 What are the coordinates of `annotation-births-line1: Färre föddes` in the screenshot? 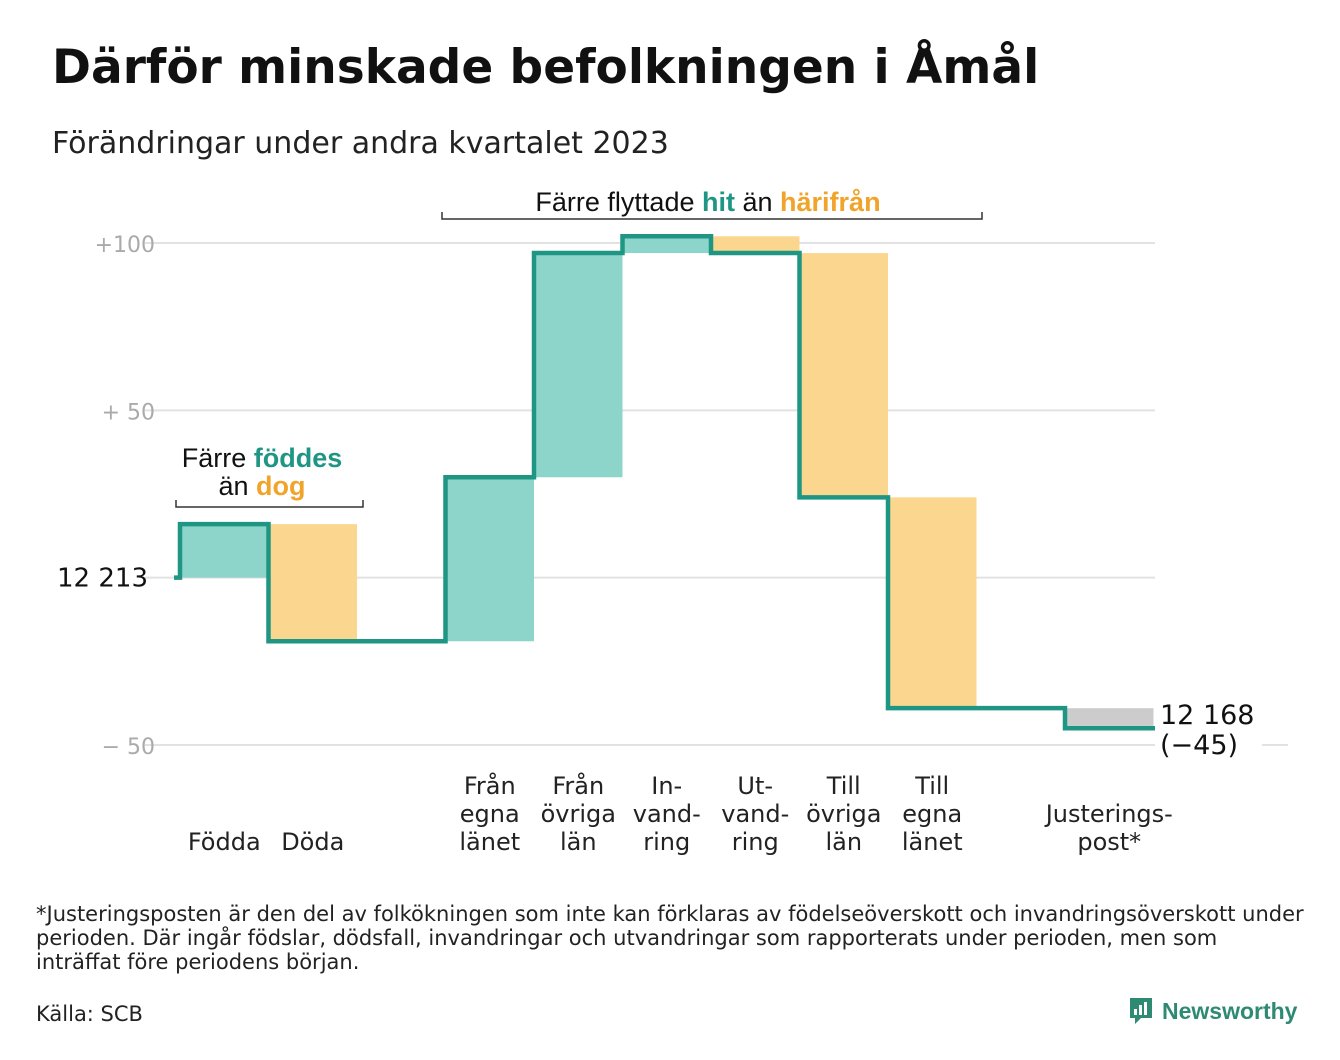 It's located at (262, 458).